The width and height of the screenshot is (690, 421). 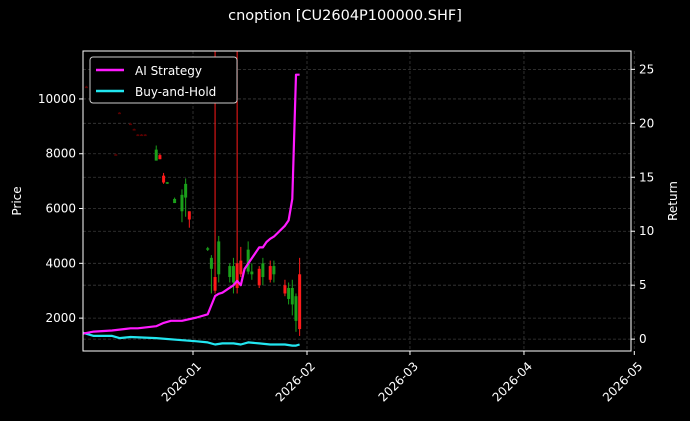 What do you see at coordinates (512, 381) in the screenshot?
I see `x-tick-label: 2026-04` at bounding box center [512, 381].